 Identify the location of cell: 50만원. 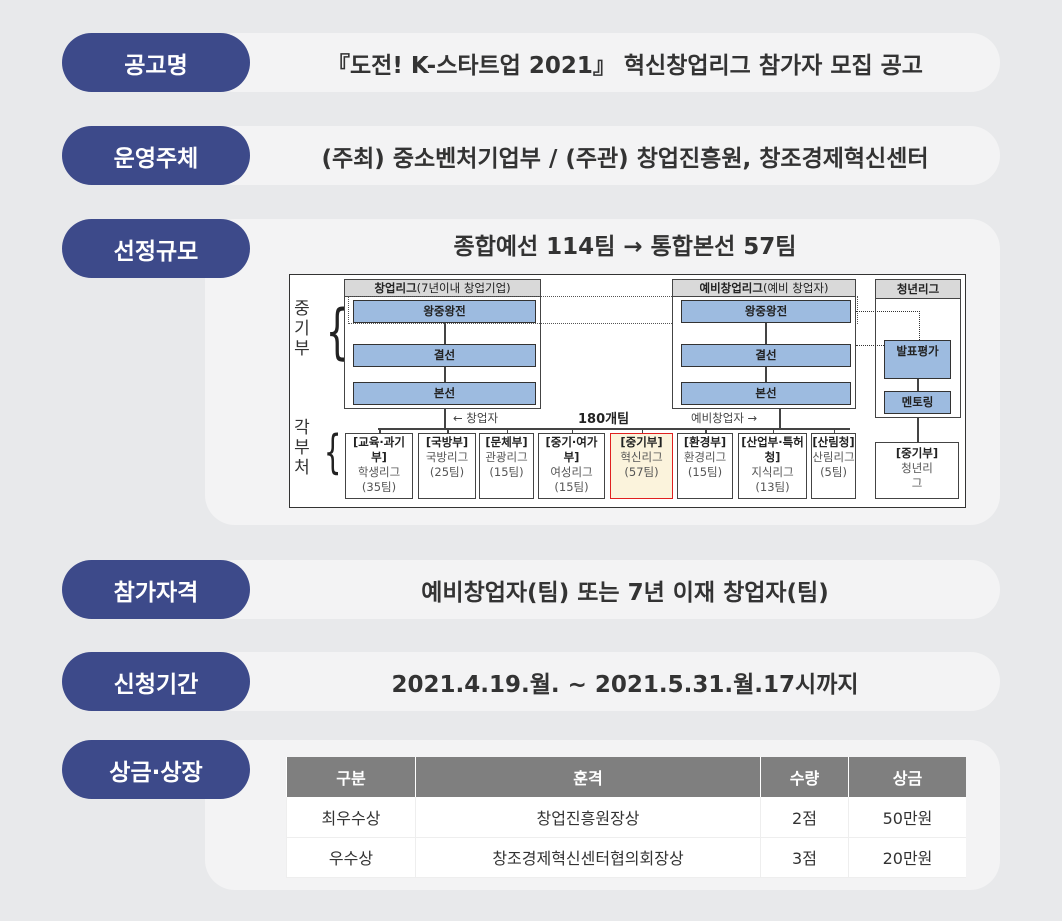
(907, 817).